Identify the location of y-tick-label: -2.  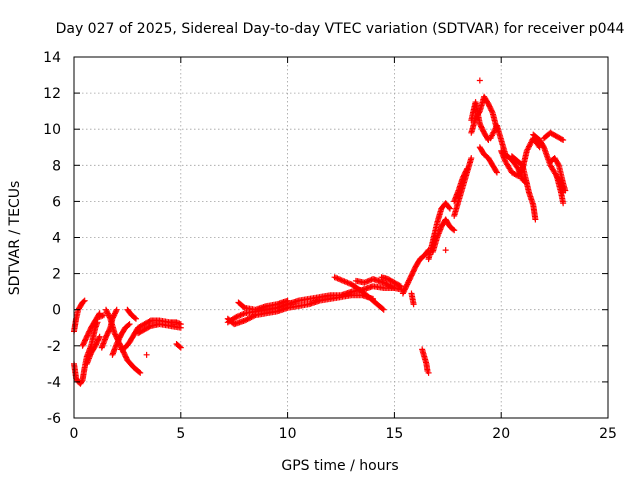
(54, 347).